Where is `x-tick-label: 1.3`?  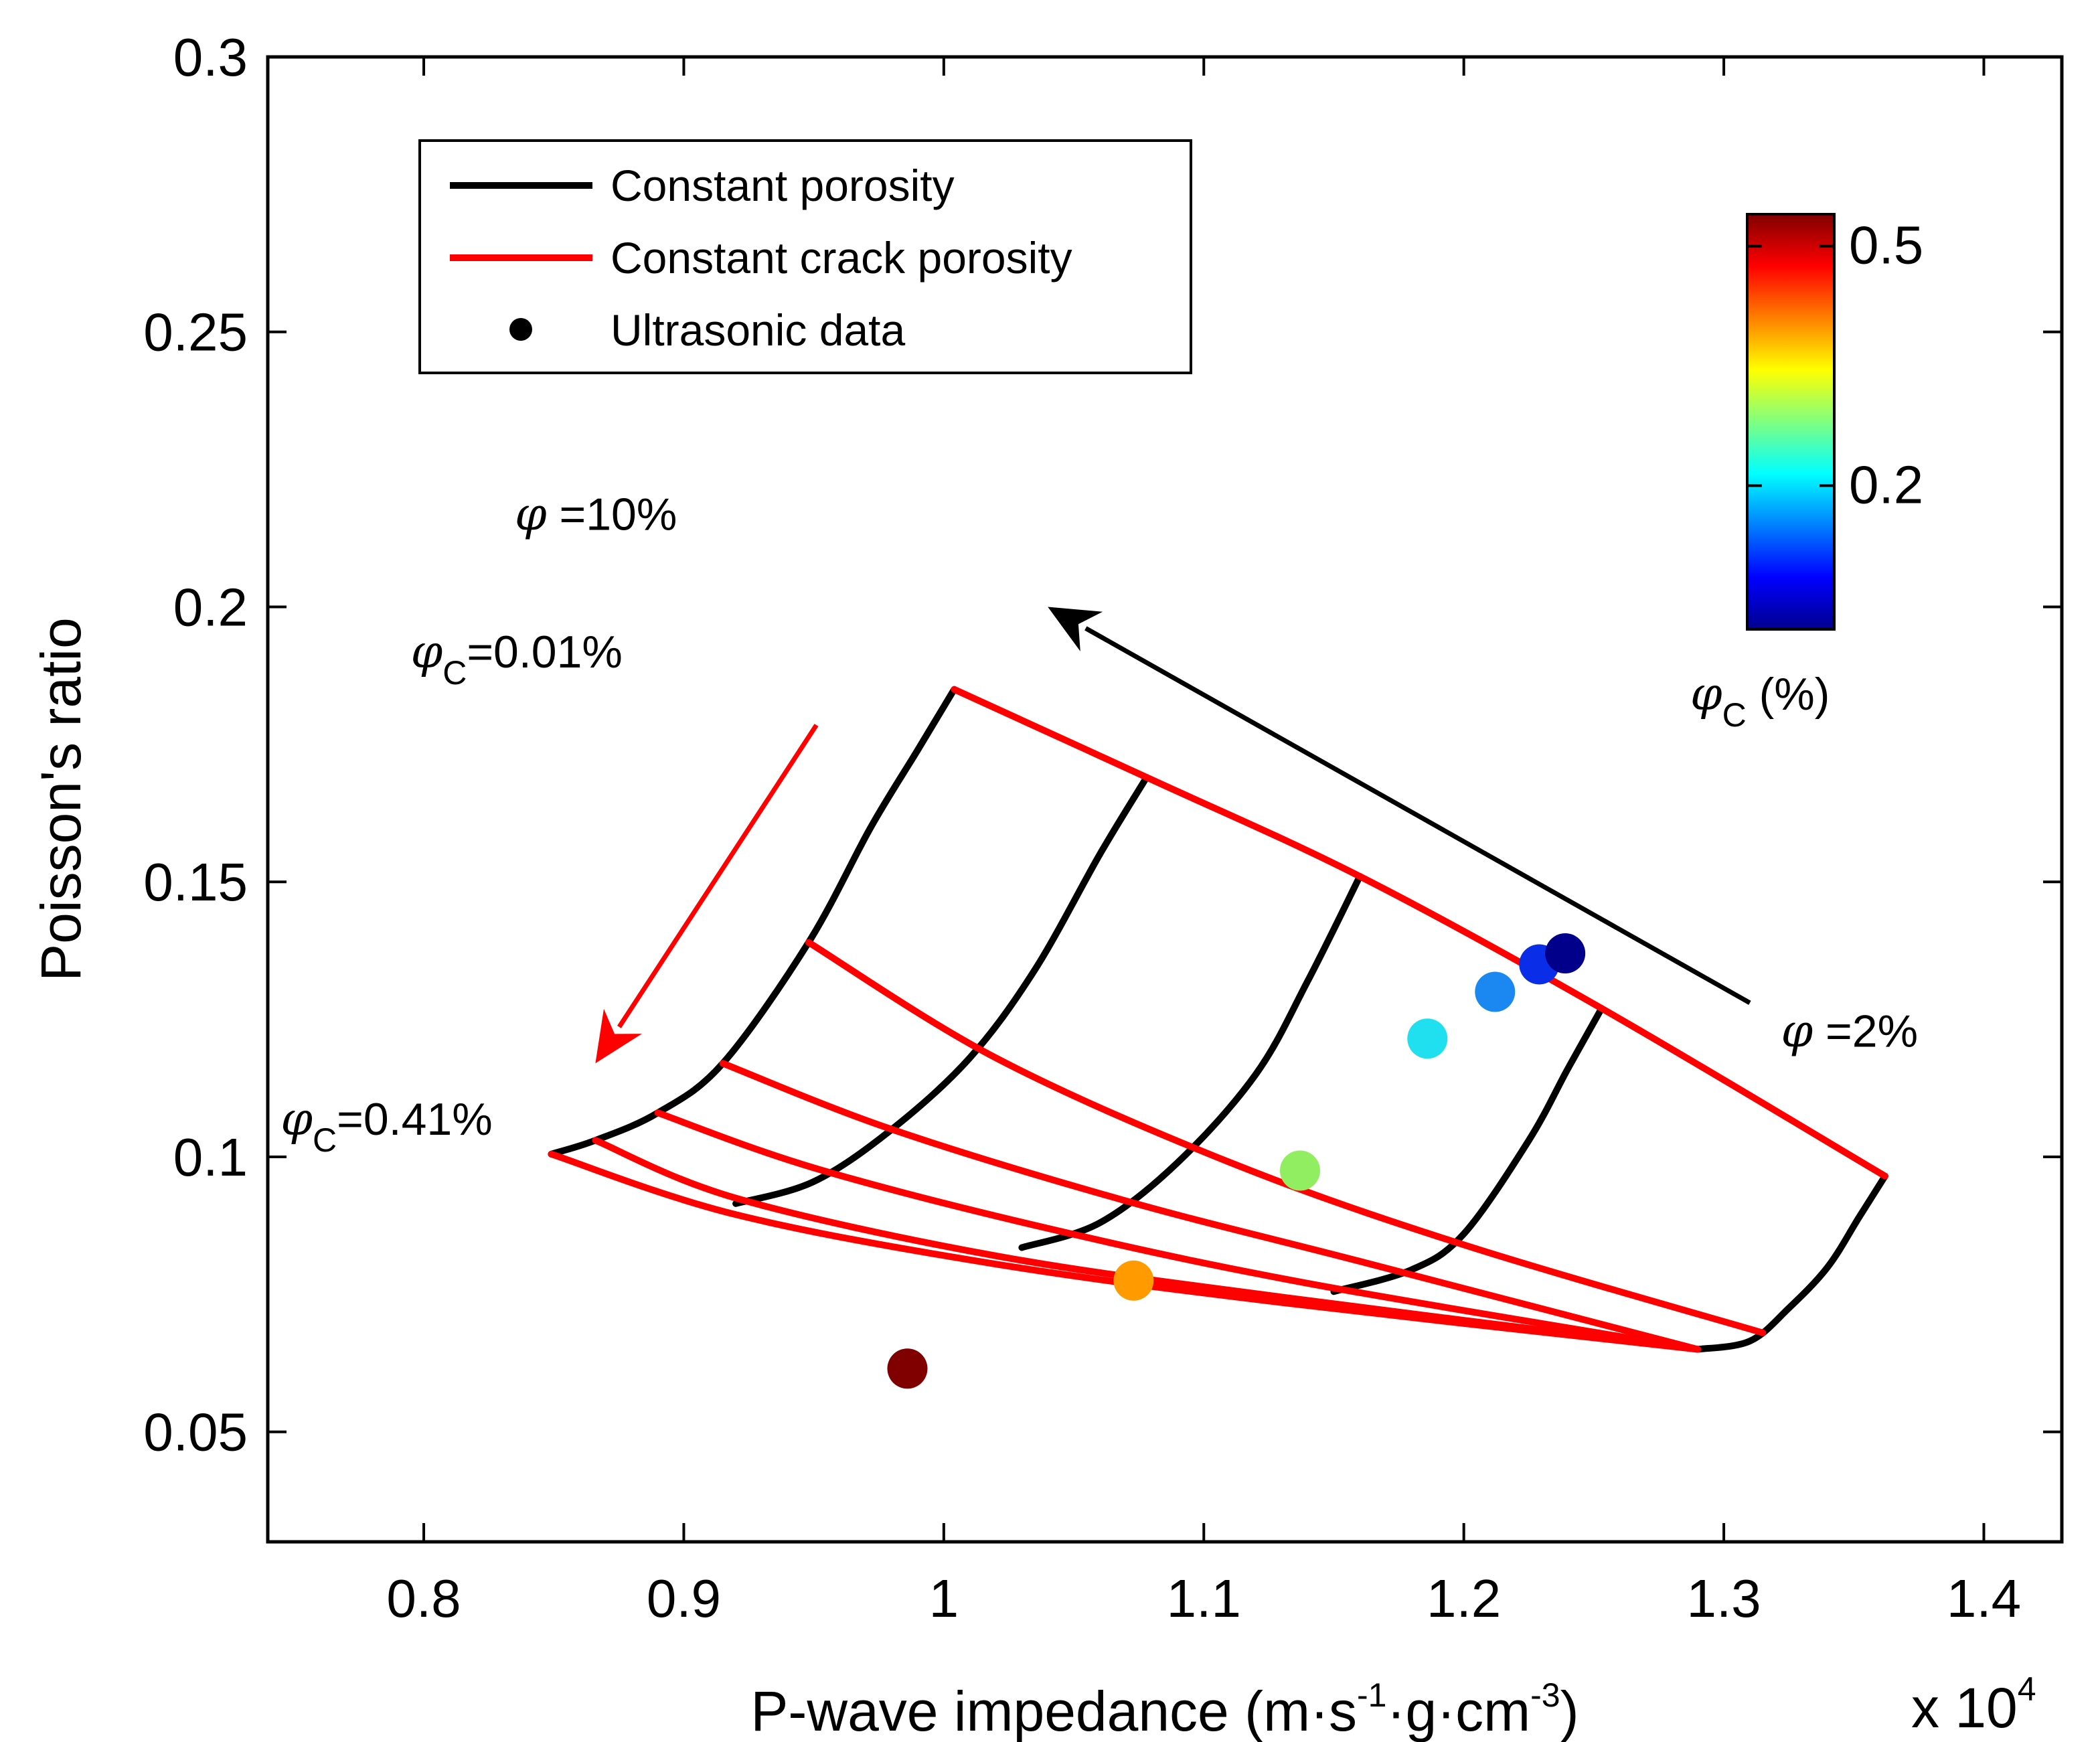
x-tick-label: 1.3 is located at coordinates (1724, 1598).